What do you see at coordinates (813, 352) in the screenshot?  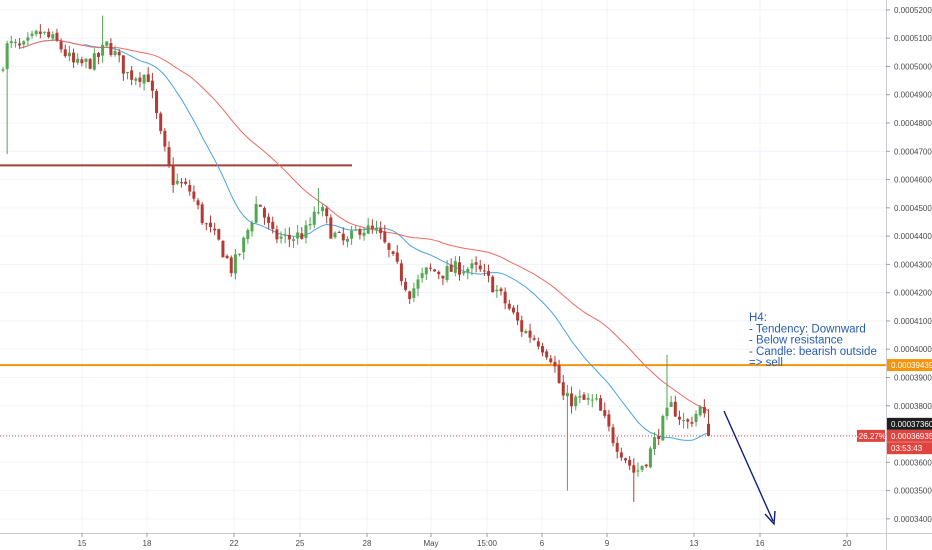 I see `annotation-line: - Candle: bearish outside` at bounding box center [813, 352].